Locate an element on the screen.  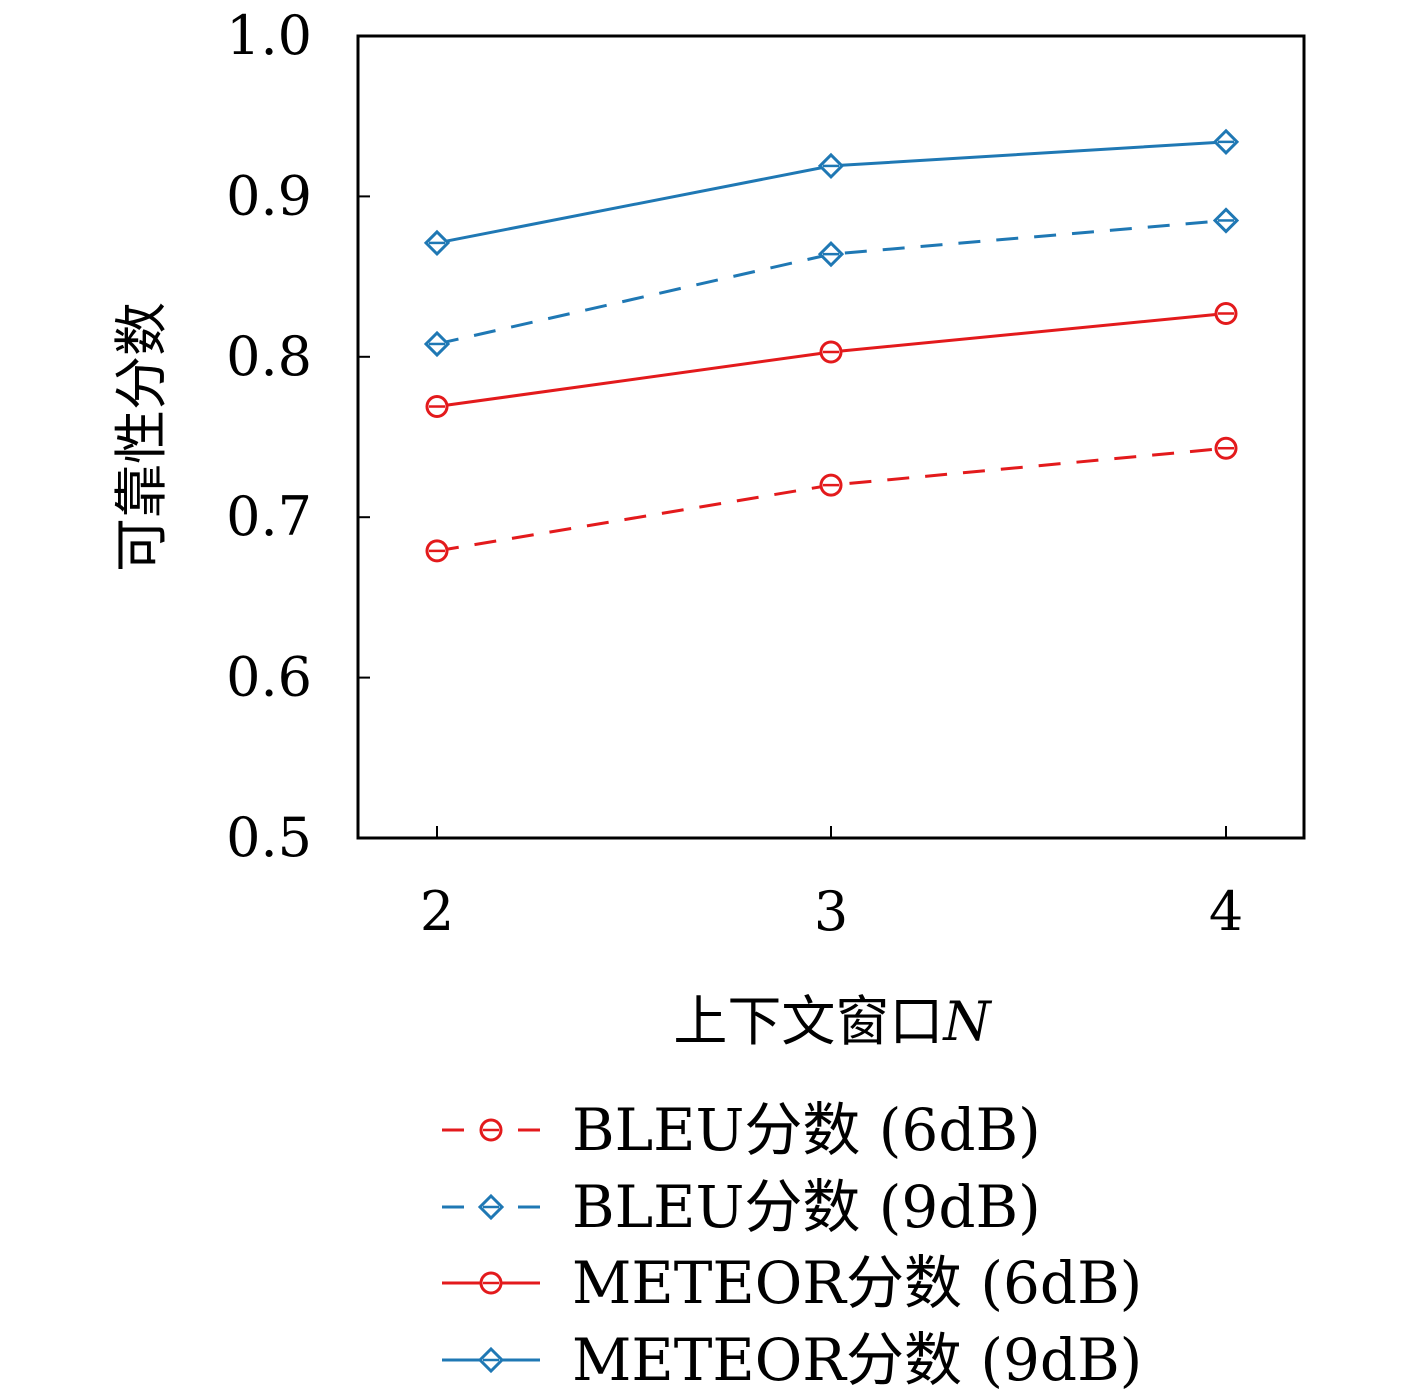
x-axis-title-text: 上下文窗口 is located at coordinates (808, 1021).